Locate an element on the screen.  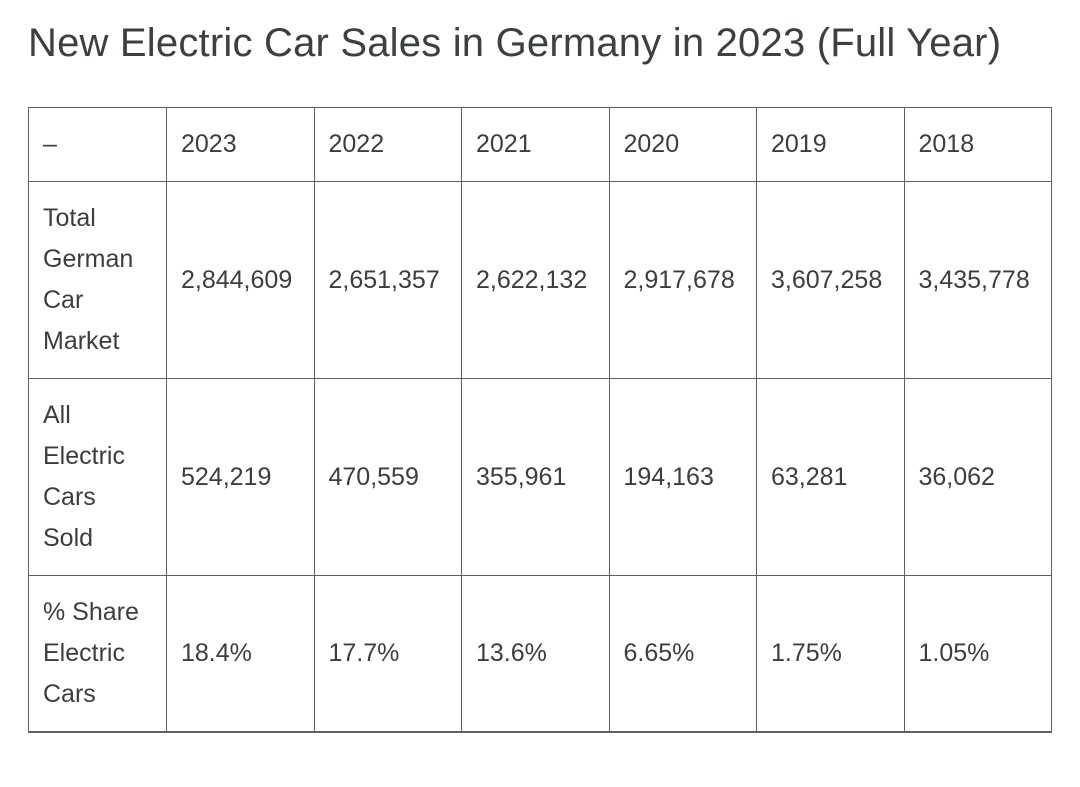
data-cell: 17.7% is located at coordinates (387, 654).